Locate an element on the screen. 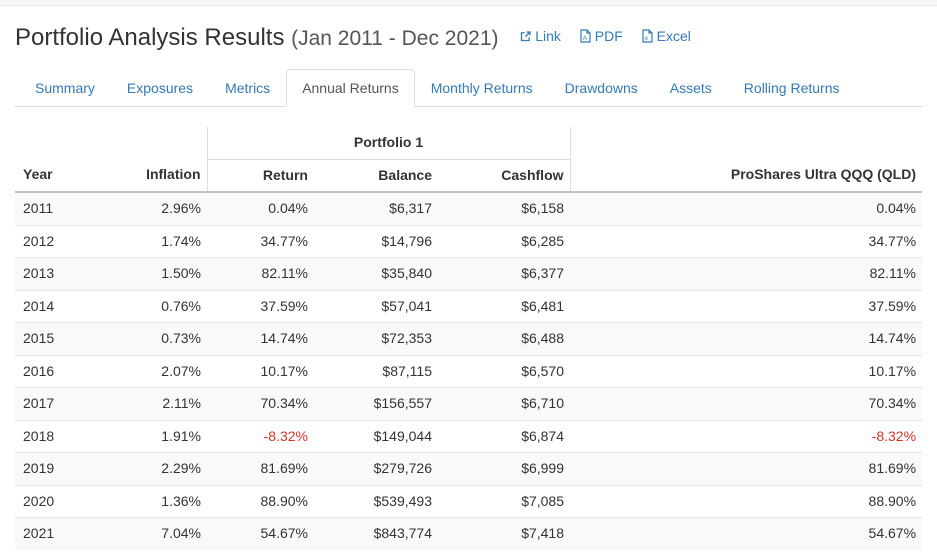  cell-return: 10.17% is located at coordinates (260, 371).